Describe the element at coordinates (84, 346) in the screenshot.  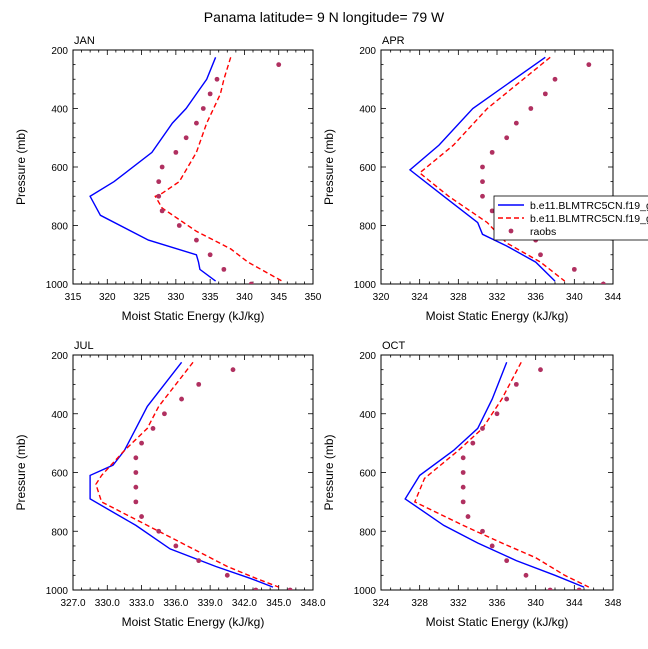
I see `panel-title: JUL` at that location.